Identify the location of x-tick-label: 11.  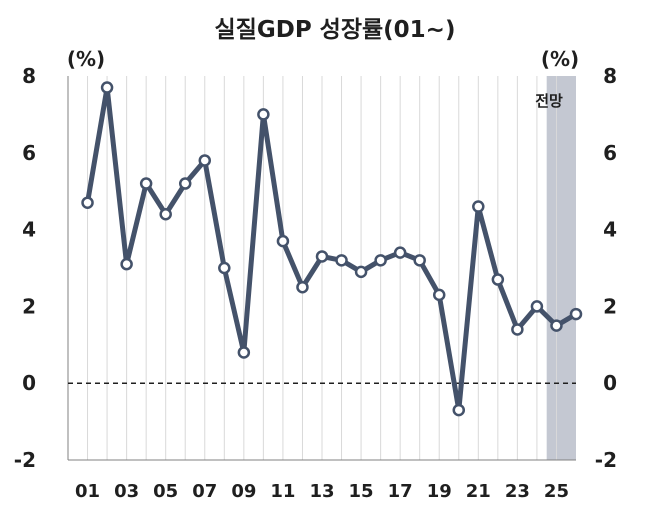
(282, 491).